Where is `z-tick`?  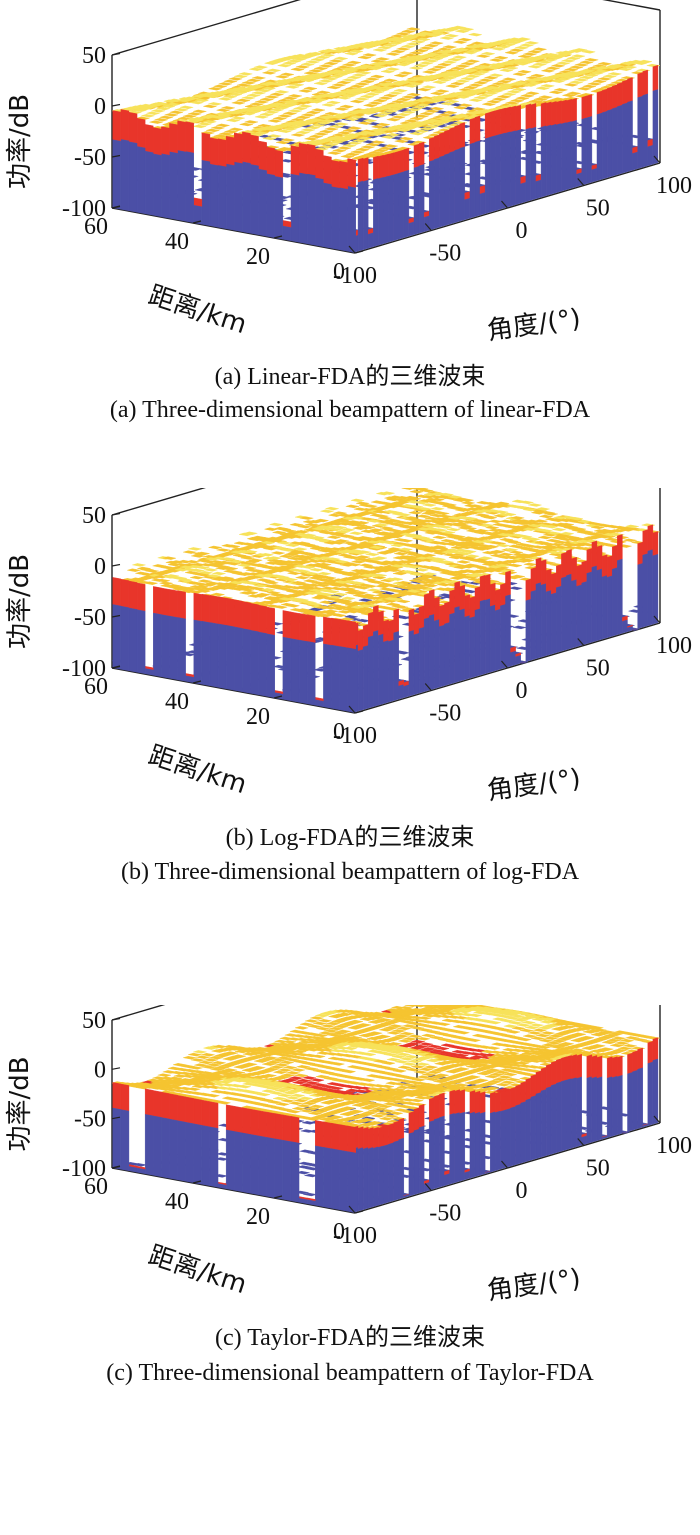 z-tick is located at coordinates (116, 565).